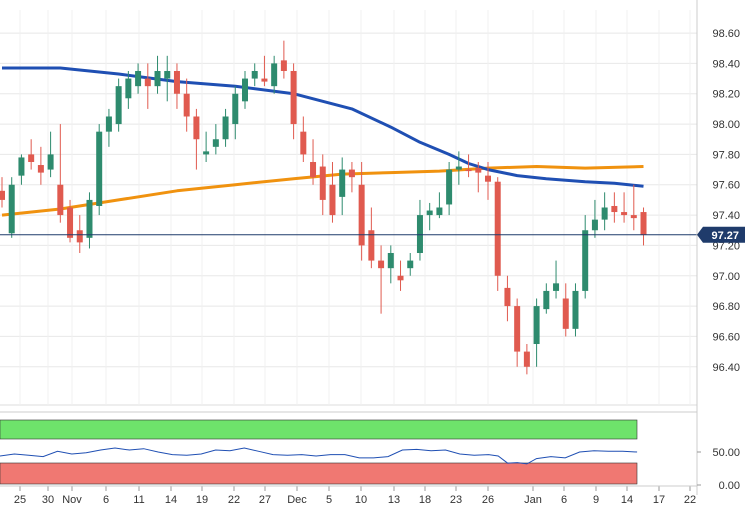 The height and width of the screenshot is (509, 750). Describe the element at coordinates (48, 500) in the screenshot. I see `x-tick-label: 30` at that location.